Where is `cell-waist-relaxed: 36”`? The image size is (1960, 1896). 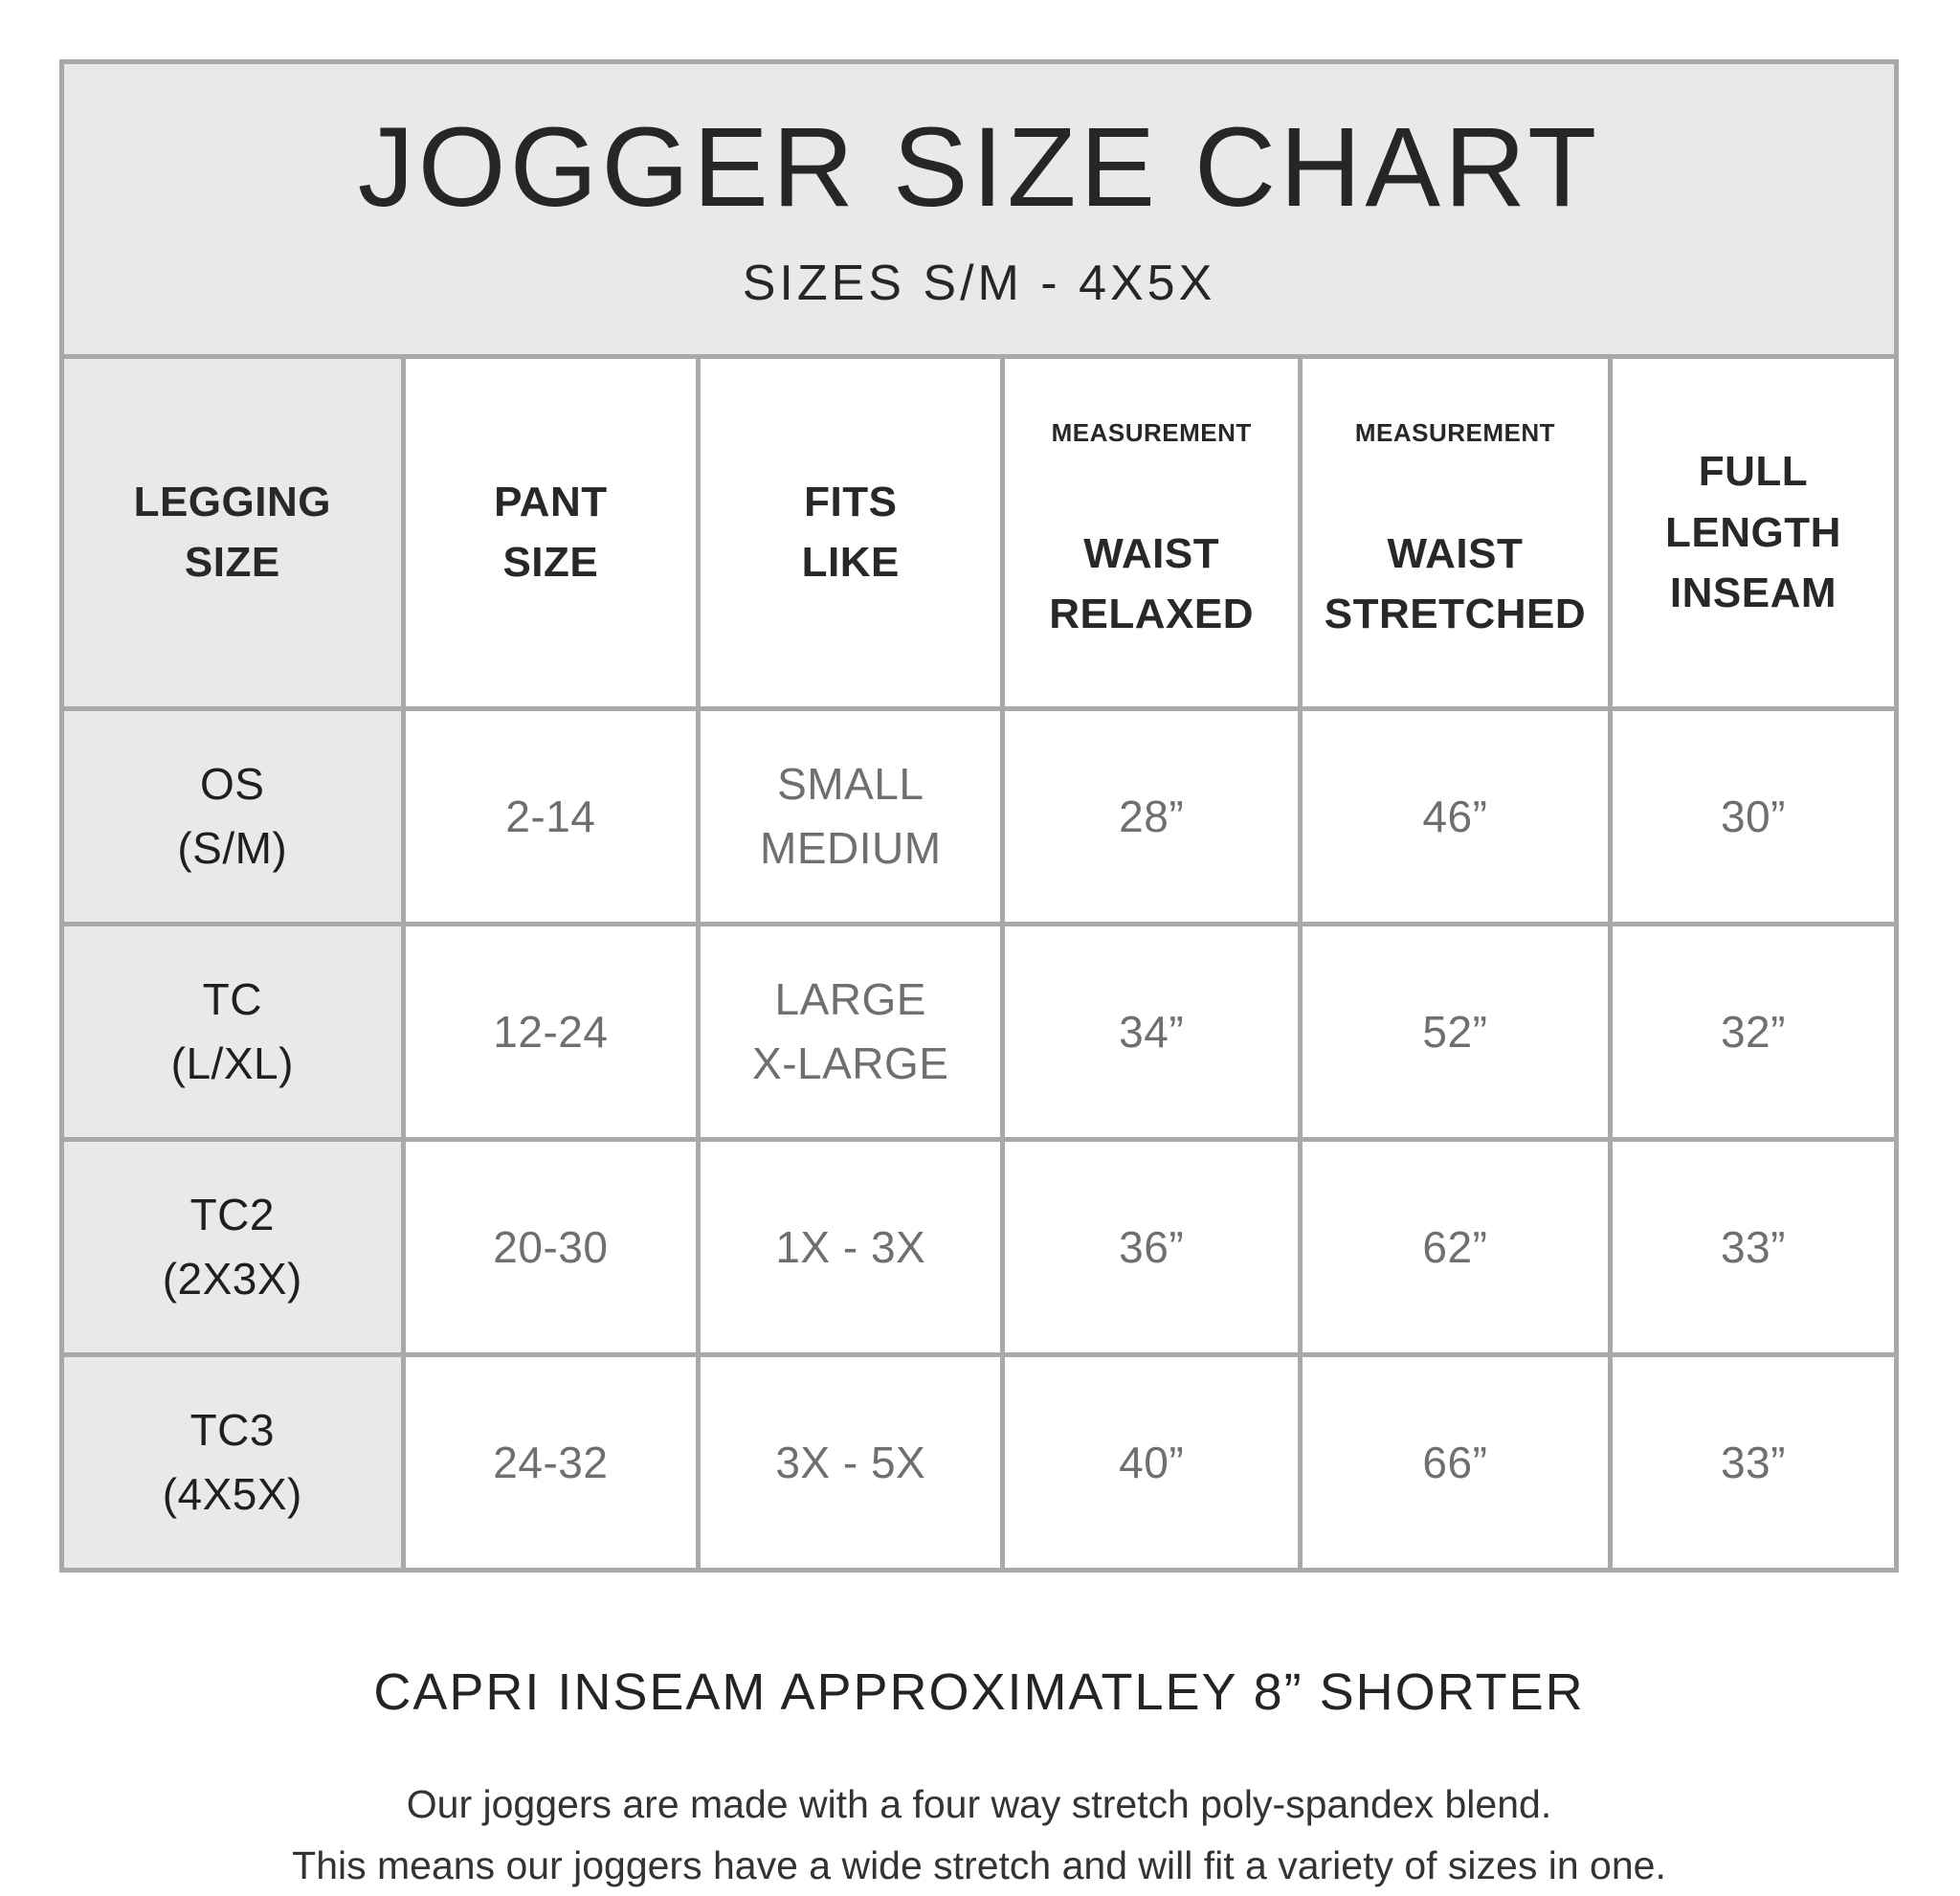 cell-waist-relaxed: 36” is located at coordinates (1151, 1246).